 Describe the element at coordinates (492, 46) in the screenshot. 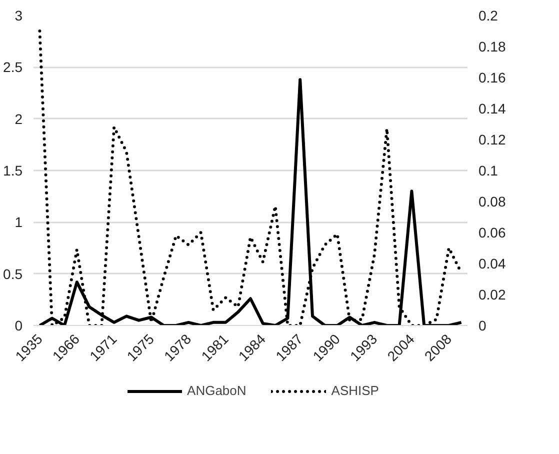

I see `y2-tick-label: 0.18` at that location.